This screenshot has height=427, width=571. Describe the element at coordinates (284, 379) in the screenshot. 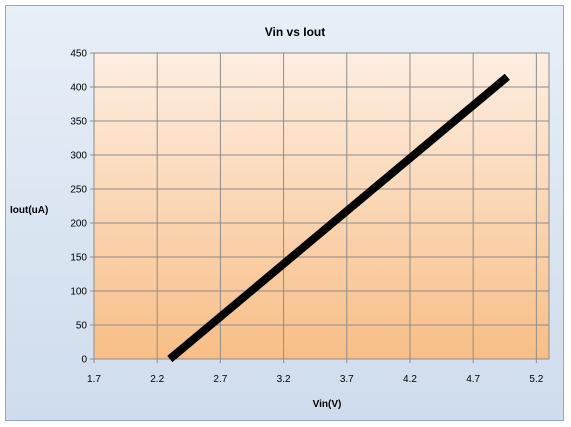

I see `x-tick-label: 3.2` at that location.